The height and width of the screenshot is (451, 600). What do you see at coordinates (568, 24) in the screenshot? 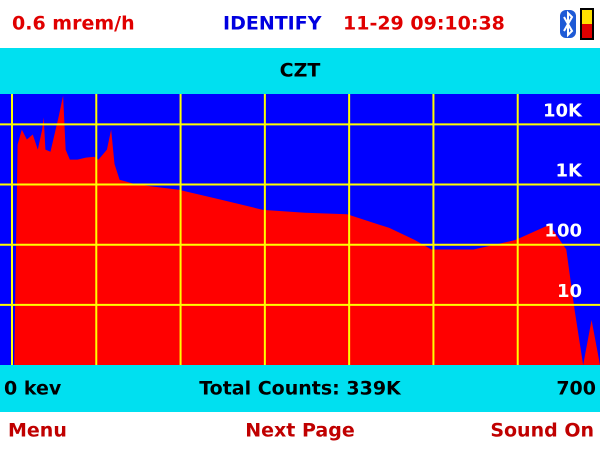
I see `bluetooth-glyph` at bounding box center [568, 24].